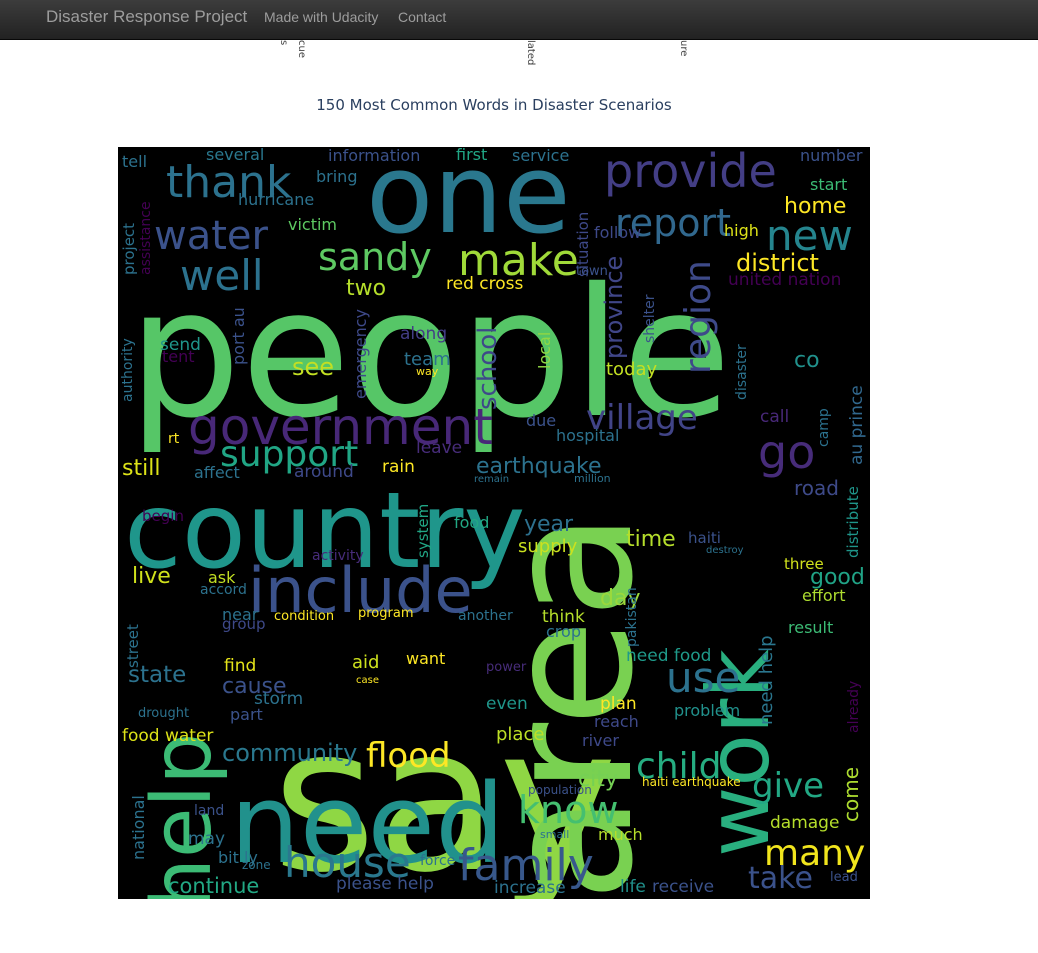 The image size is (1038, 953). I want to click on cloud-word-another: another, so click(485, 616).